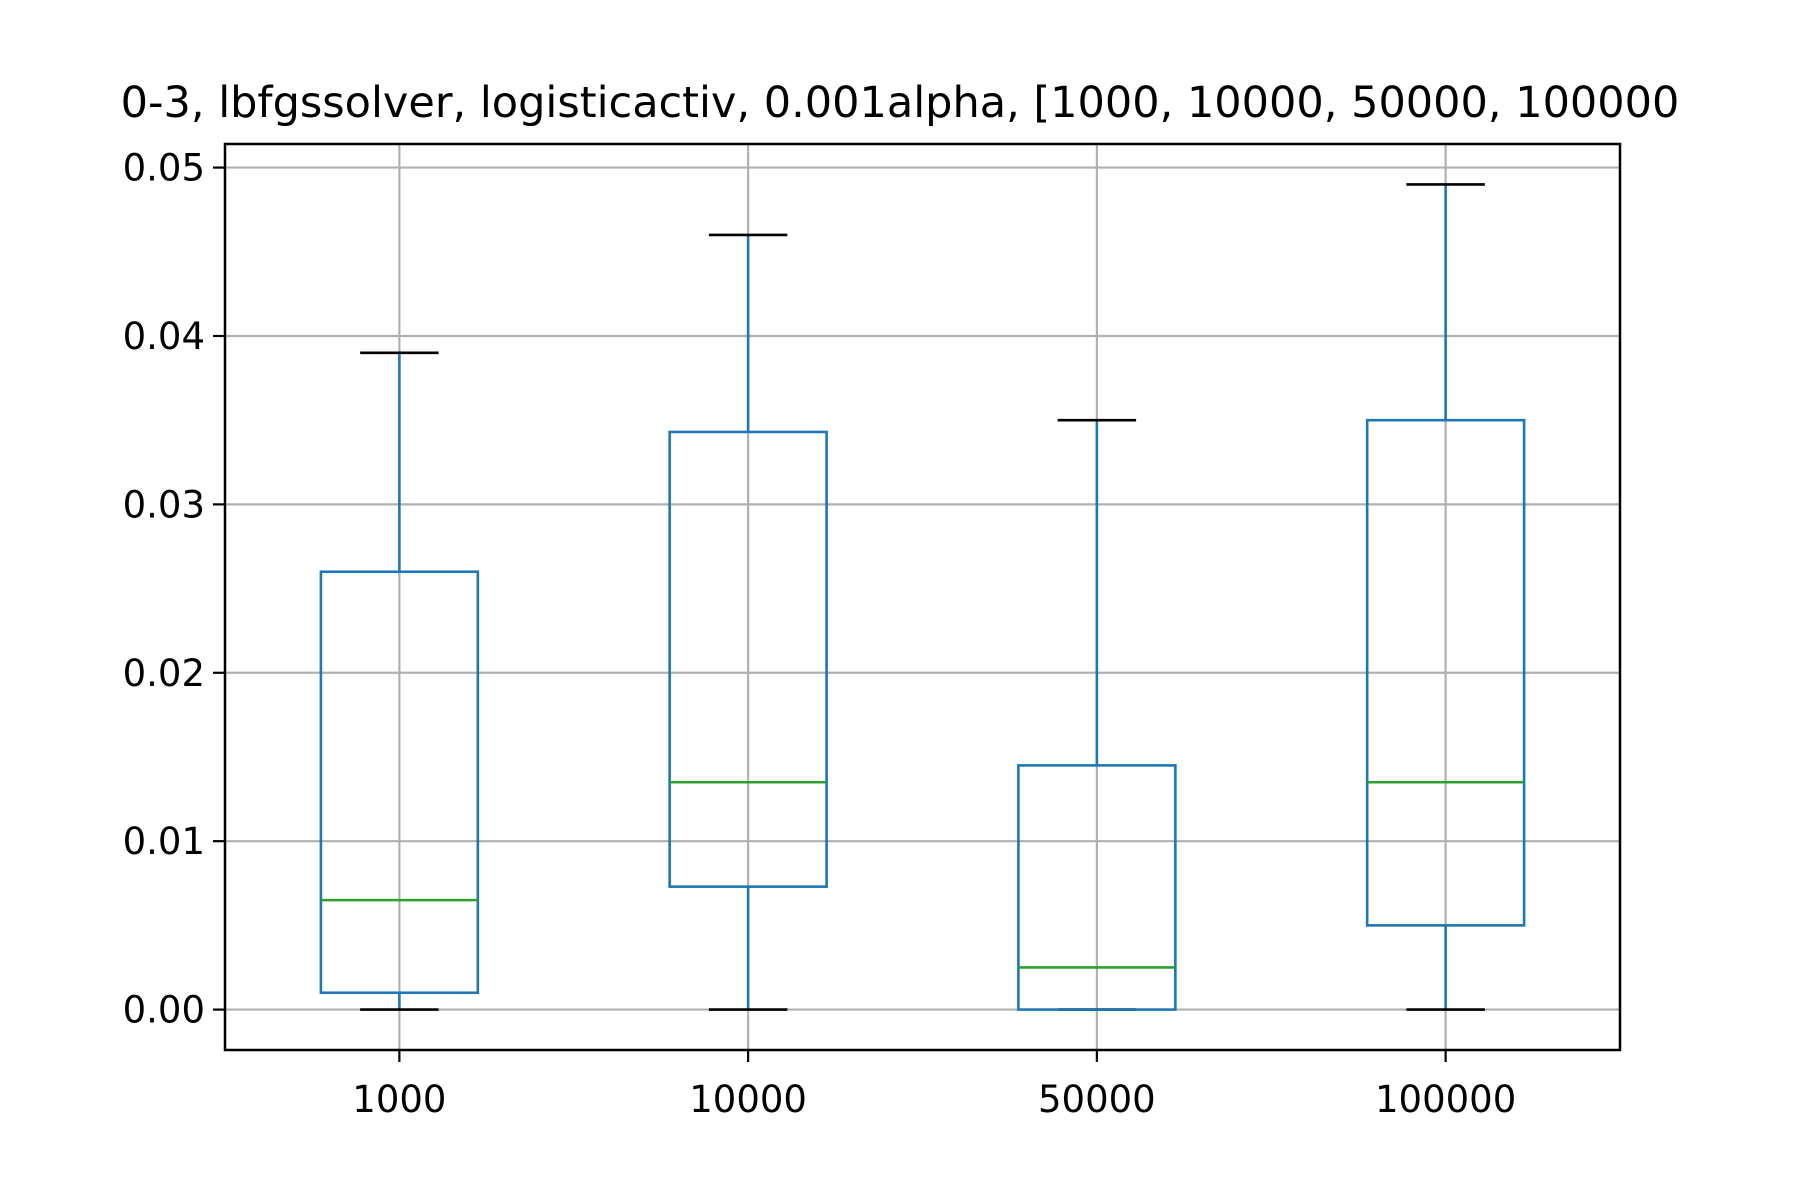 This screenshot has width=1800, height=1200. I want to click on x-tick-label: 100000, so click(1445, 1099).